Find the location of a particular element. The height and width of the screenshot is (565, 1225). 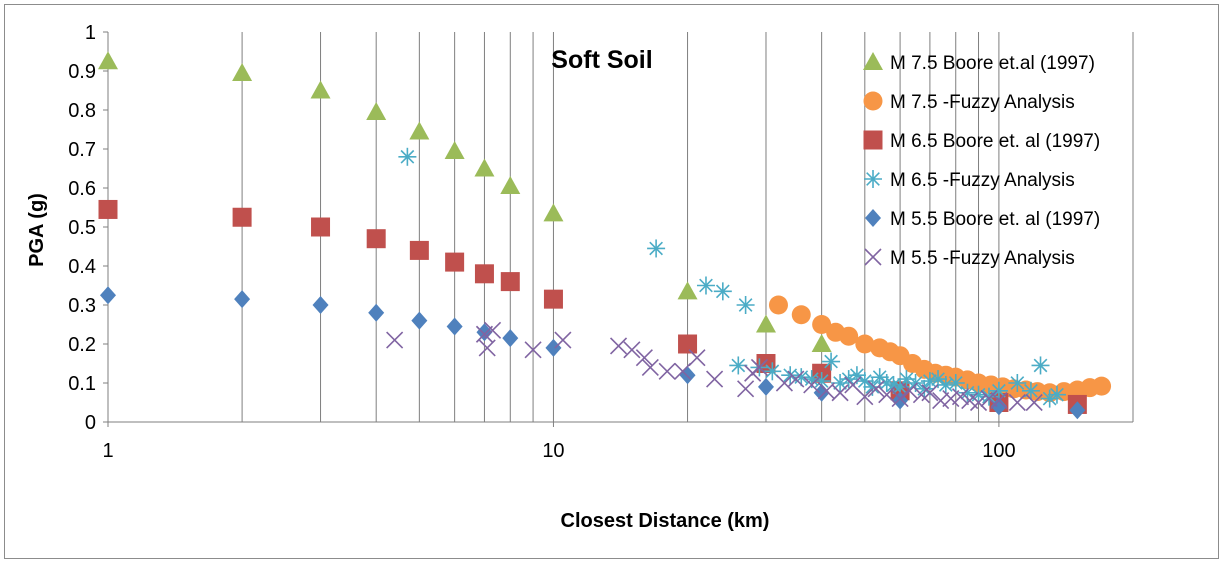

y-axis-label: PGA (g) is located at coordinates (37, 230).